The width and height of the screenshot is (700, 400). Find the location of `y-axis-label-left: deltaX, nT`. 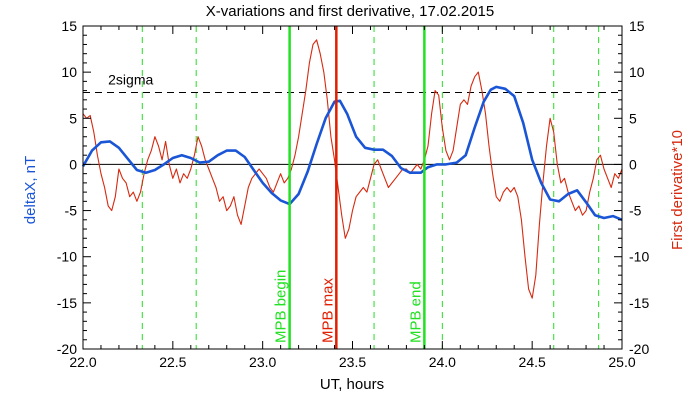

y-axis-label-left: deltaX, nT is located at coordinates (30, 190).